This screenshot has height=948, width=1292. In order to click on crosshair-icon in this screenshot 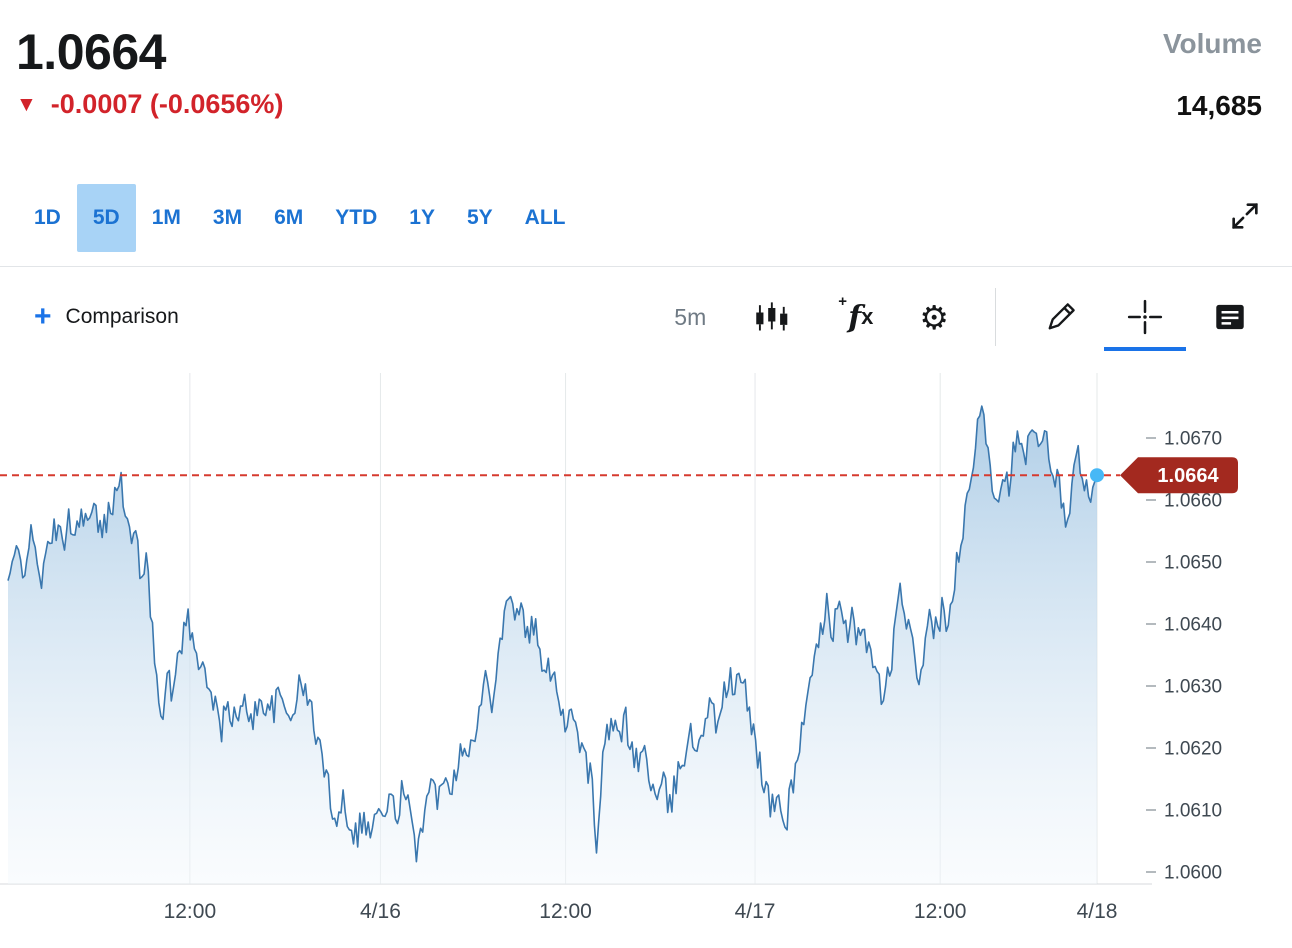, I will do `click(1145, 317)`.